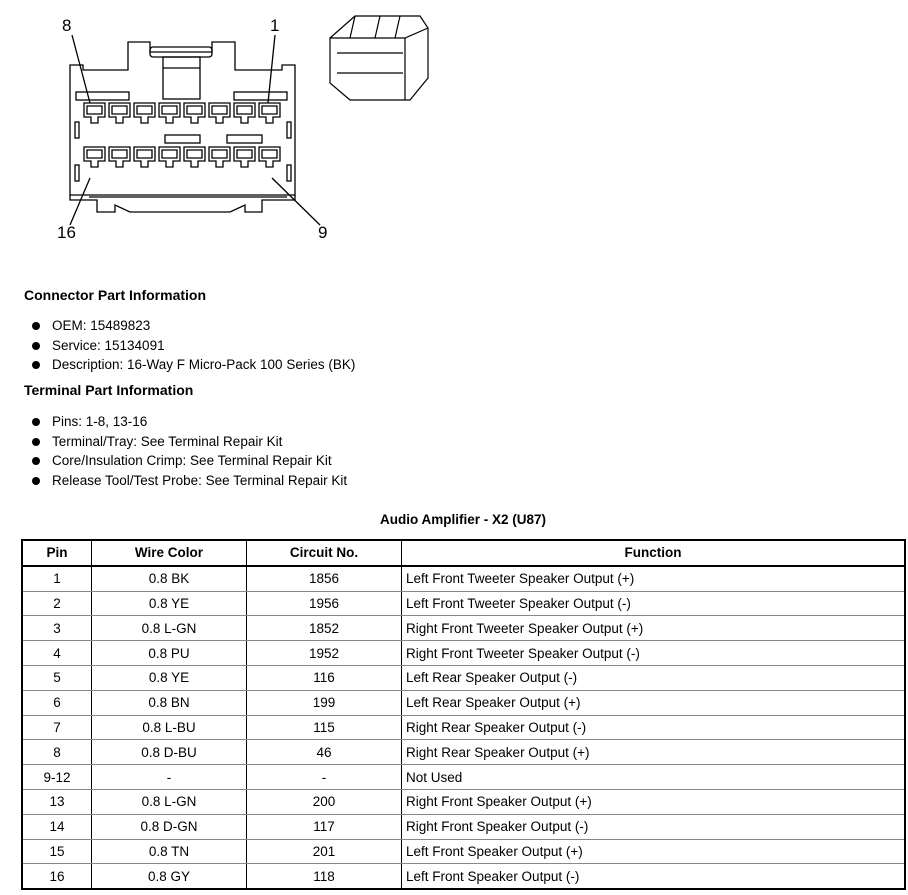  What do you see at coordinates (324, 653) in the screenshot?
I see `circuit-no-cell: 1952` at bounding box center [324, 653].